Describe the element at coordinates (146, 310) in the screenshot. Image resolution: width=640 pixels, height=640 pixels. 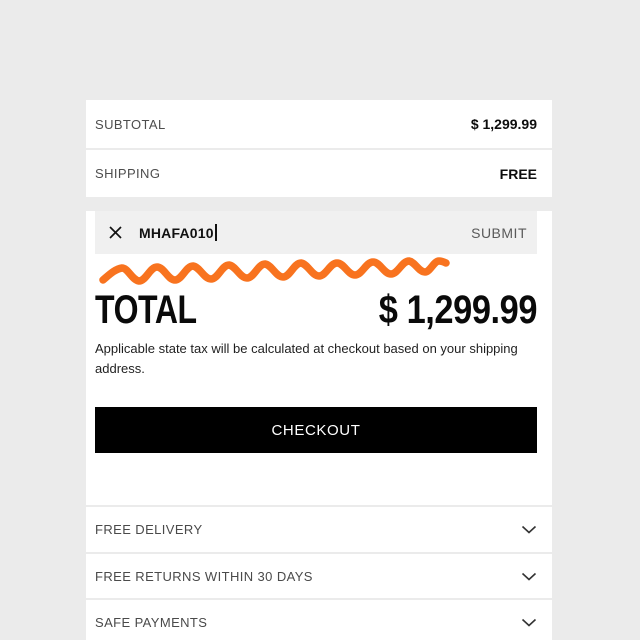
I see `total-label: TOTAL` at that location.